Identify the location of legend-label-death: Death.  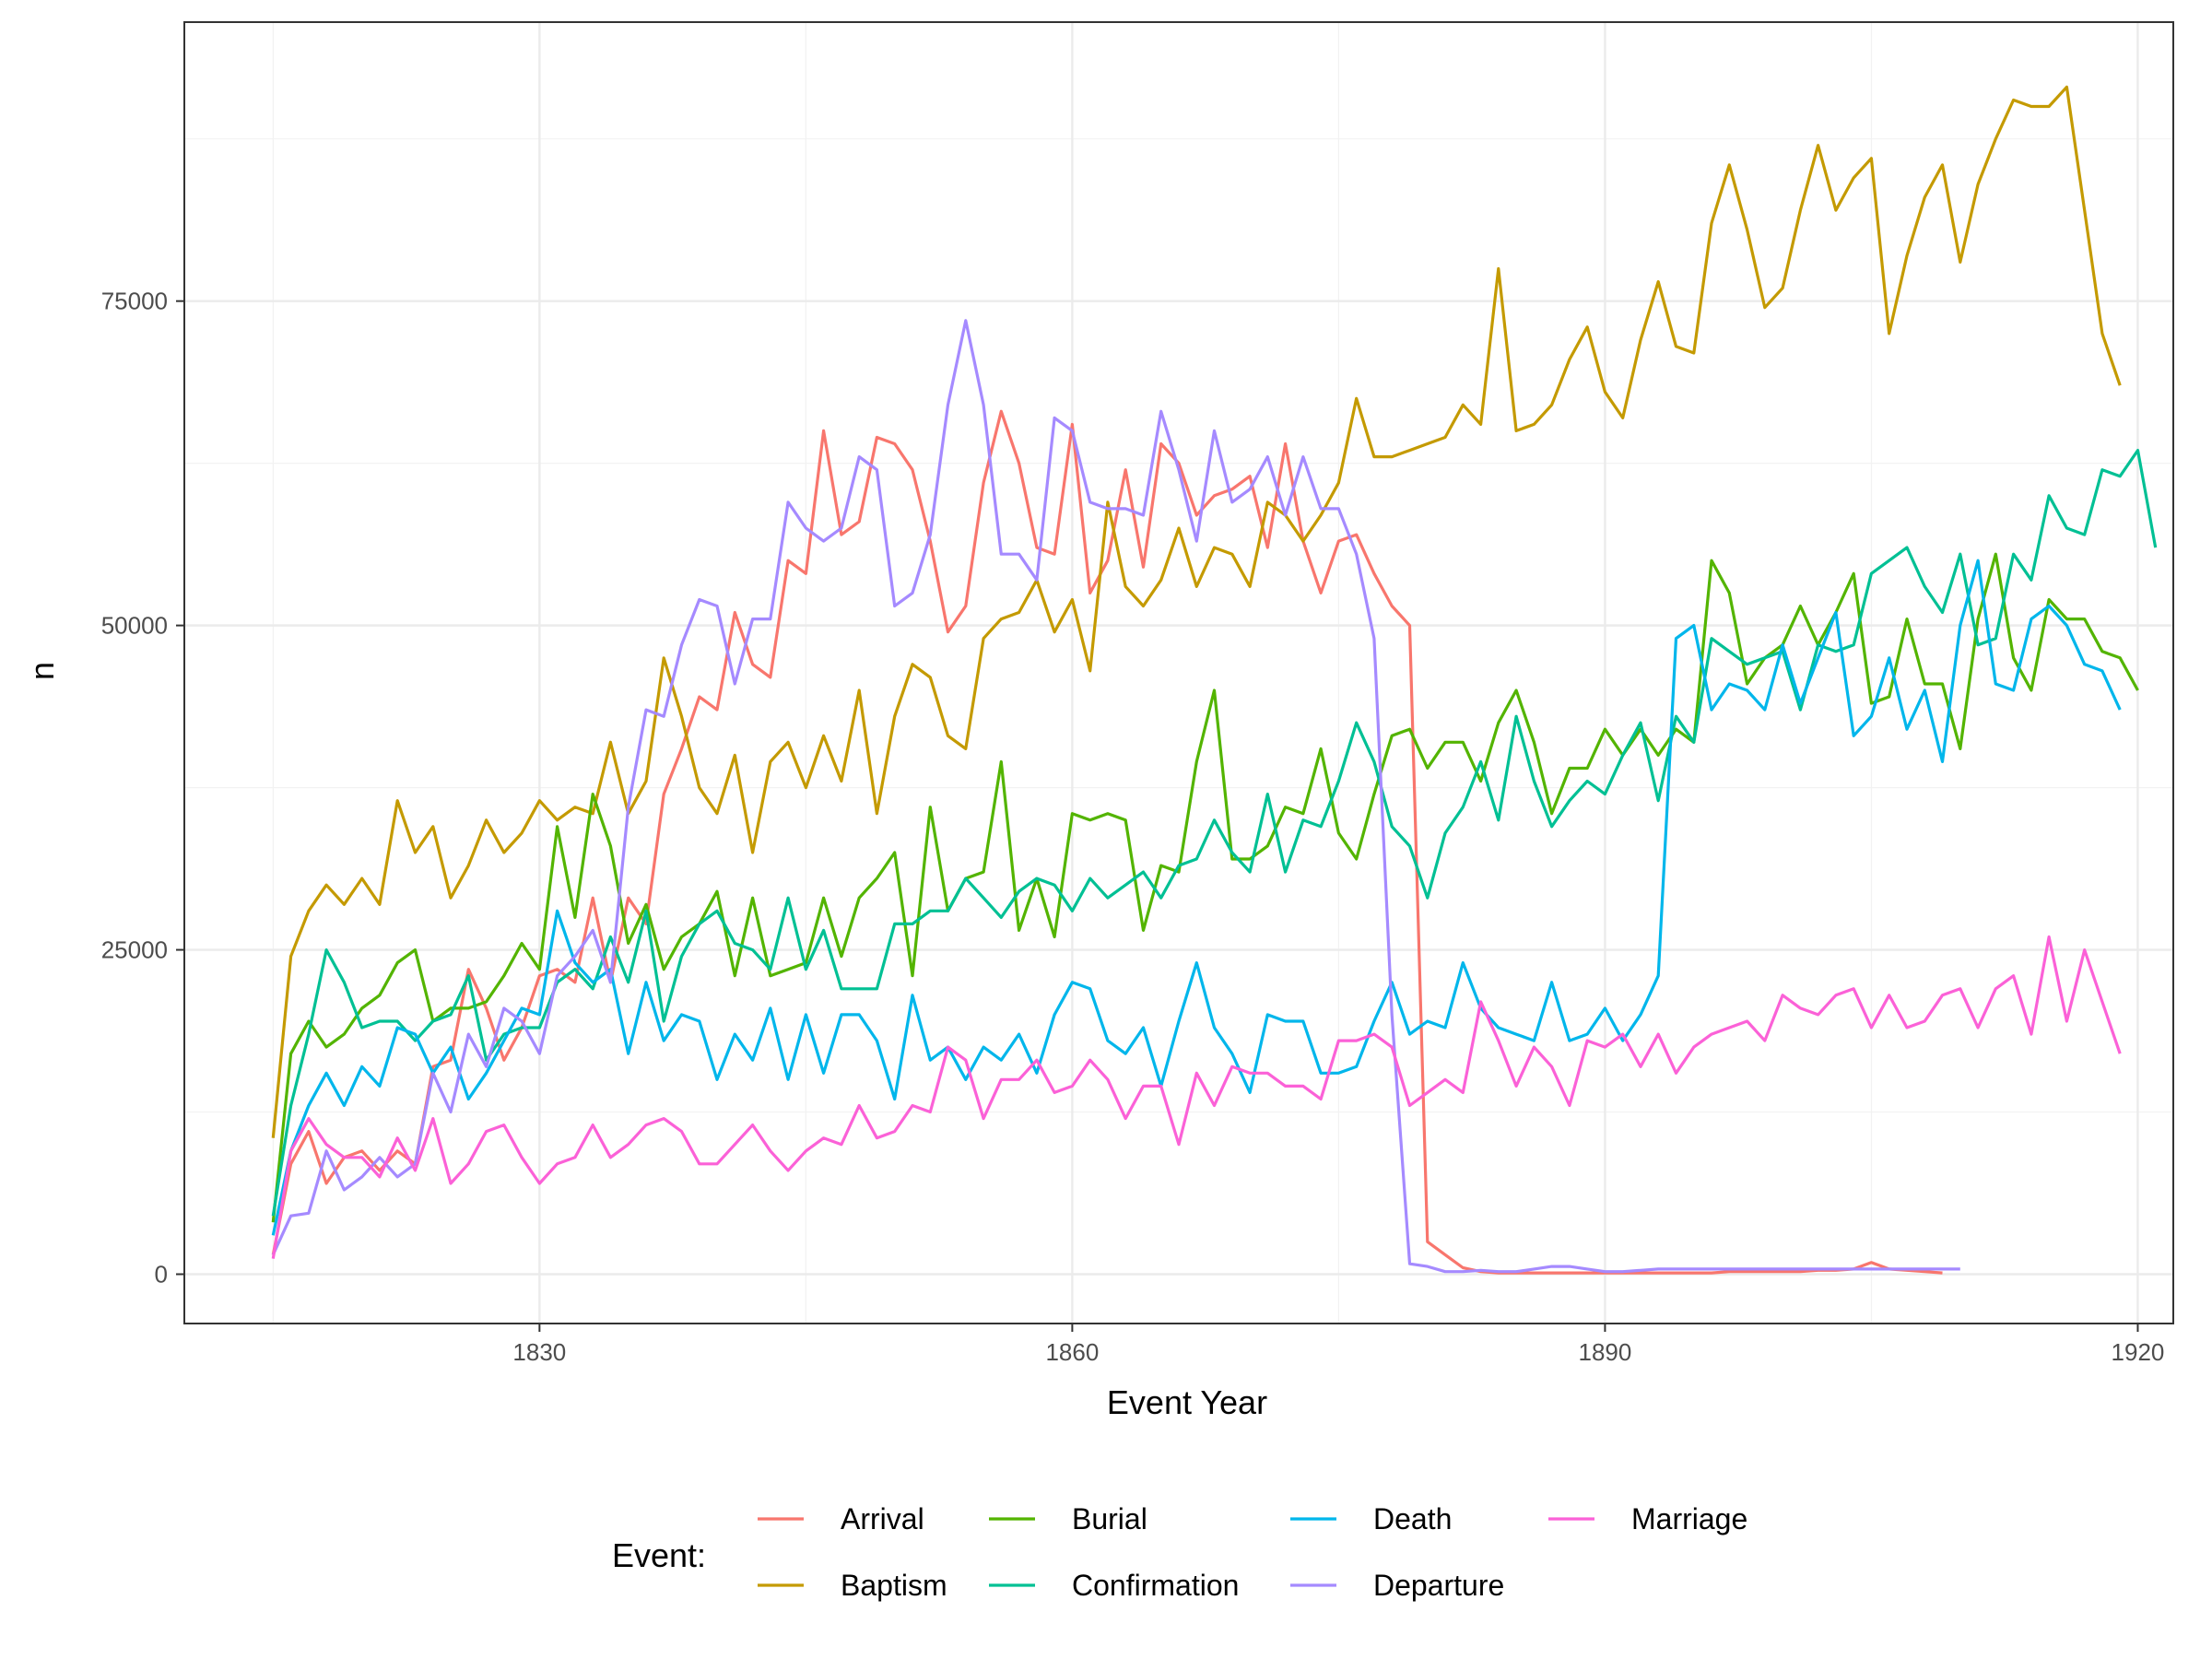
(1412, 1518).